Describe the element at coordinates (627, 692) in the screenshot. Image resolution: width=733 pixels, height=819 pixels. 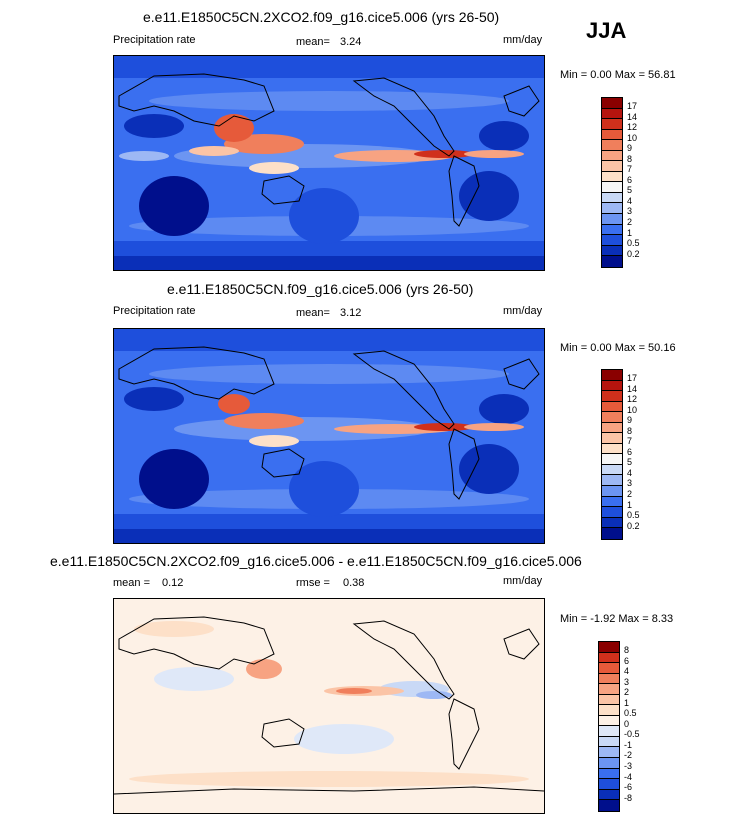
I see `panel3-tick-label: 2` at that location.